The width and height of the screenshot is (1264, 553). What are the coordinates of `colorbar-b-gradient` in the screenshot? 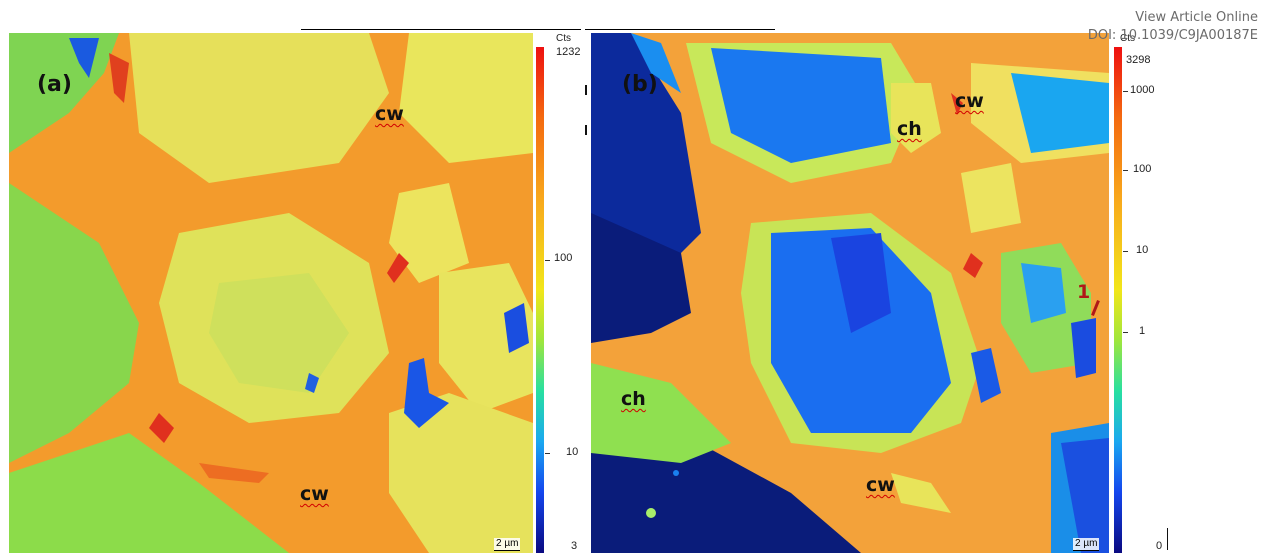 It's located at (1118, 300).